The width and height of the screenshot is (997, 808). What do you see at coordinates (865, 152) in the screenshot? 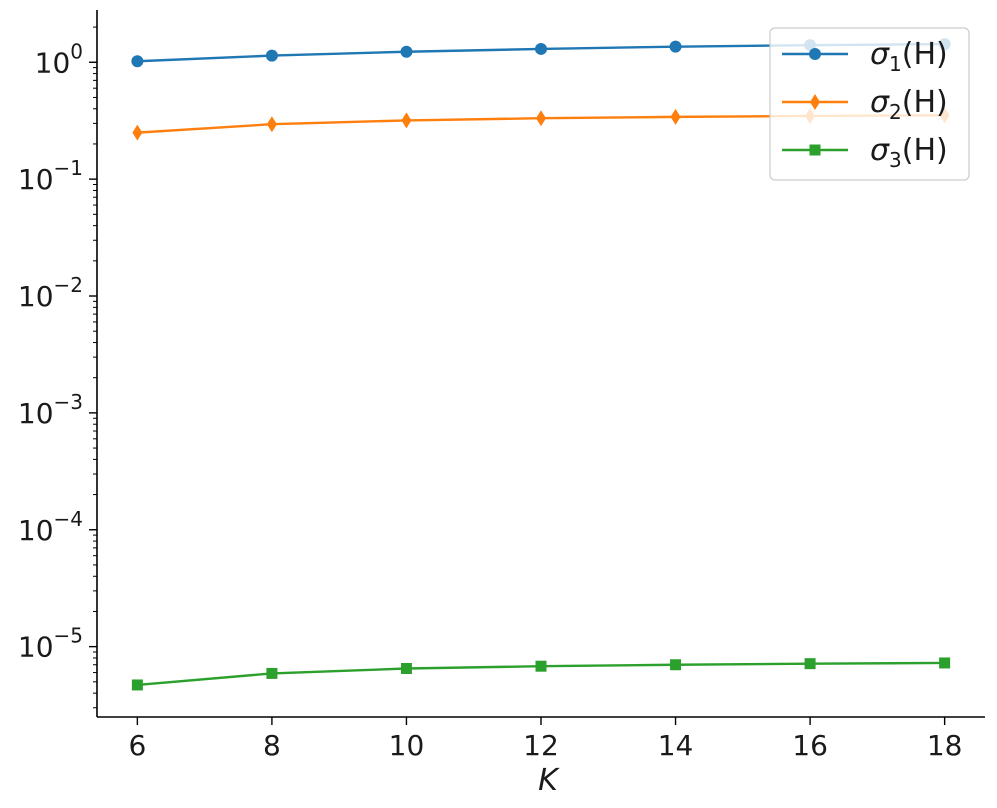
I see `legend-item: σ3(H)` at bounding box center [865, 152].